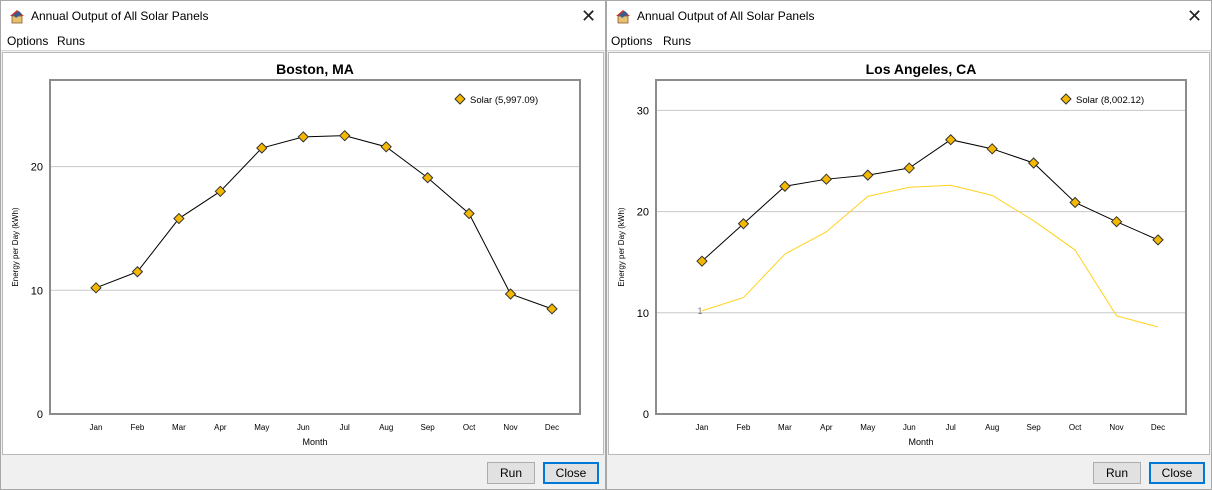  Describe the element at coordinates (643, 111) in the screenshot. I see `y-tick-label: 30` at that location.